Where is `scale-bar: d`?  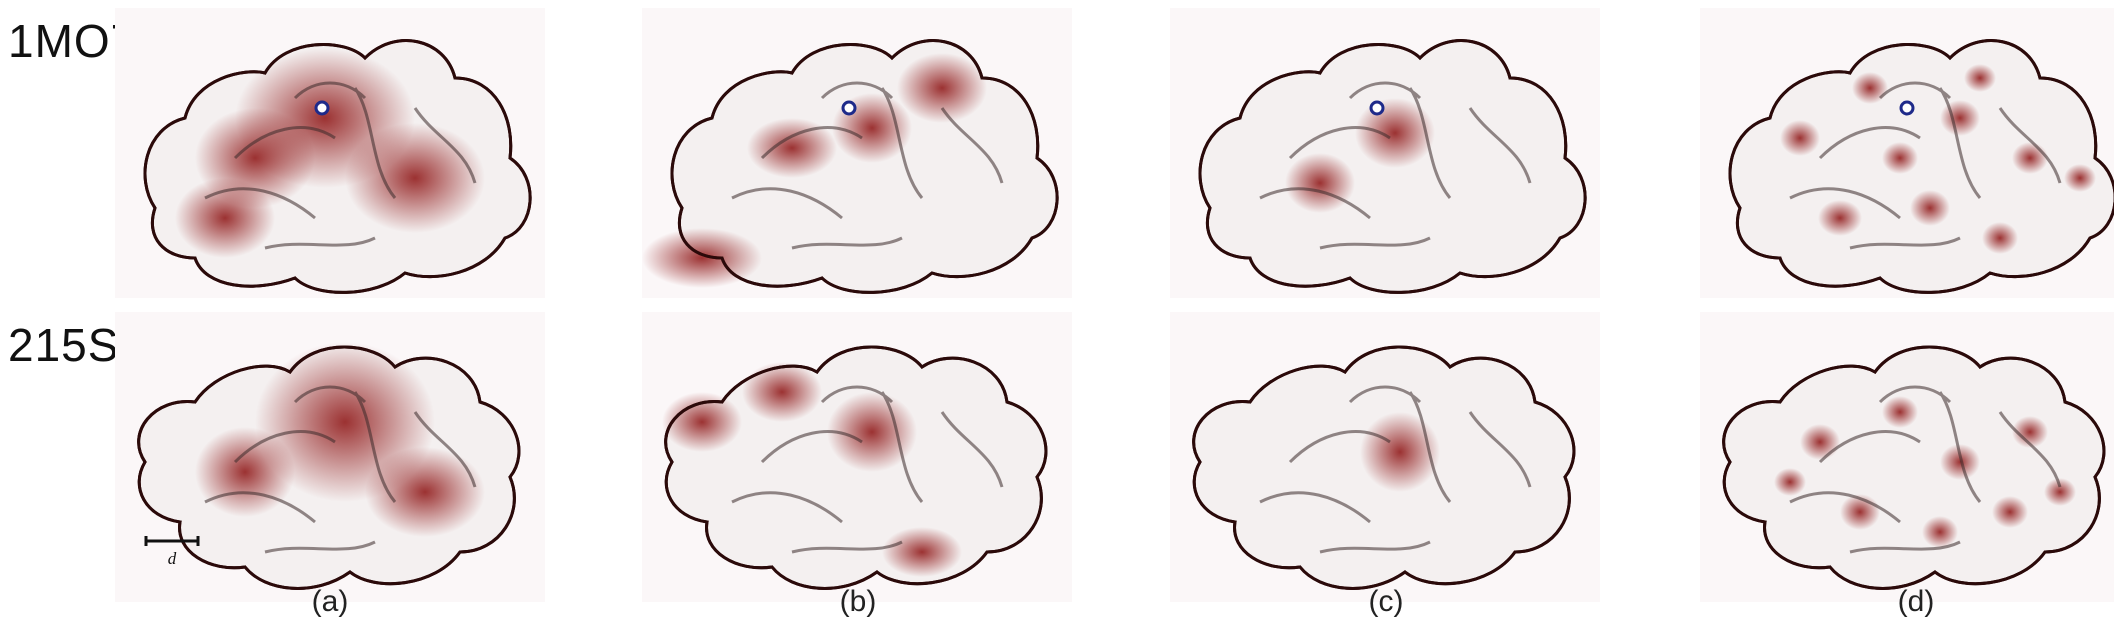 scale-bar: d is located at coordinates (173, 552).